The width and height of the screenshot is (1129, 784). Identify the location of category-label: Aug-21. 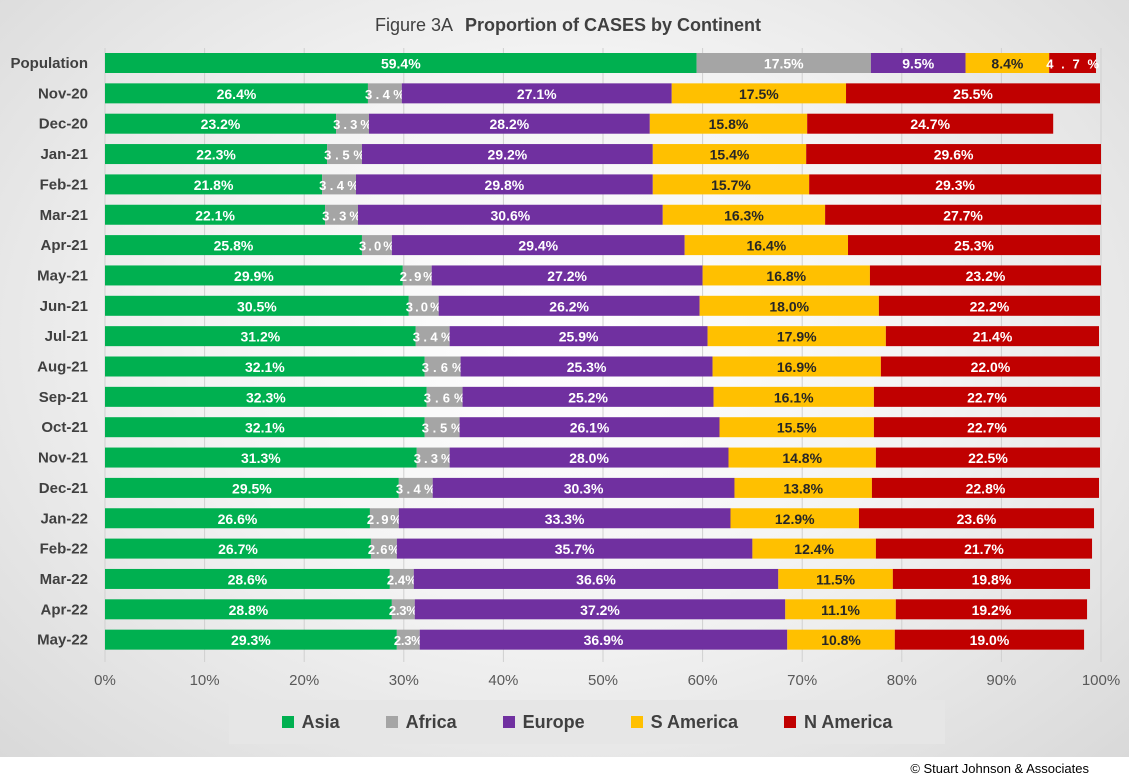
(62, 367).